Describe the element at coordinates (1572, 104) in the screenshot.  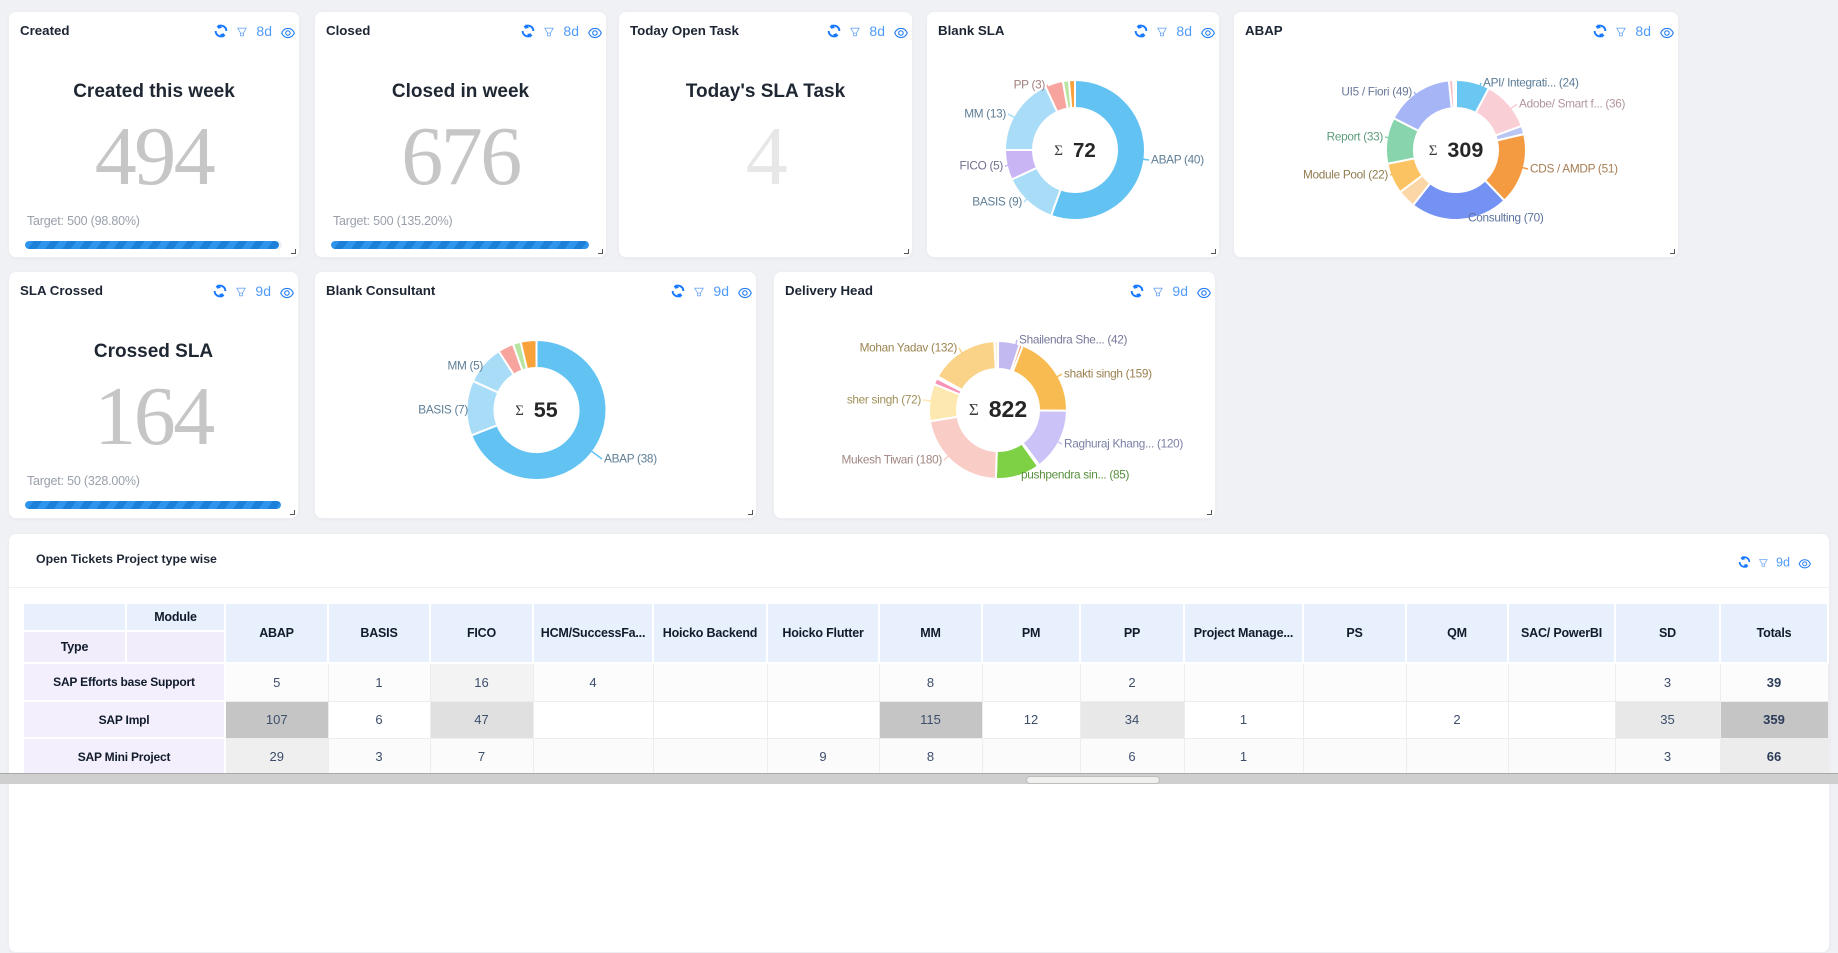
I see `svg-text: Adobe/ Smart f... (36)` at that location.